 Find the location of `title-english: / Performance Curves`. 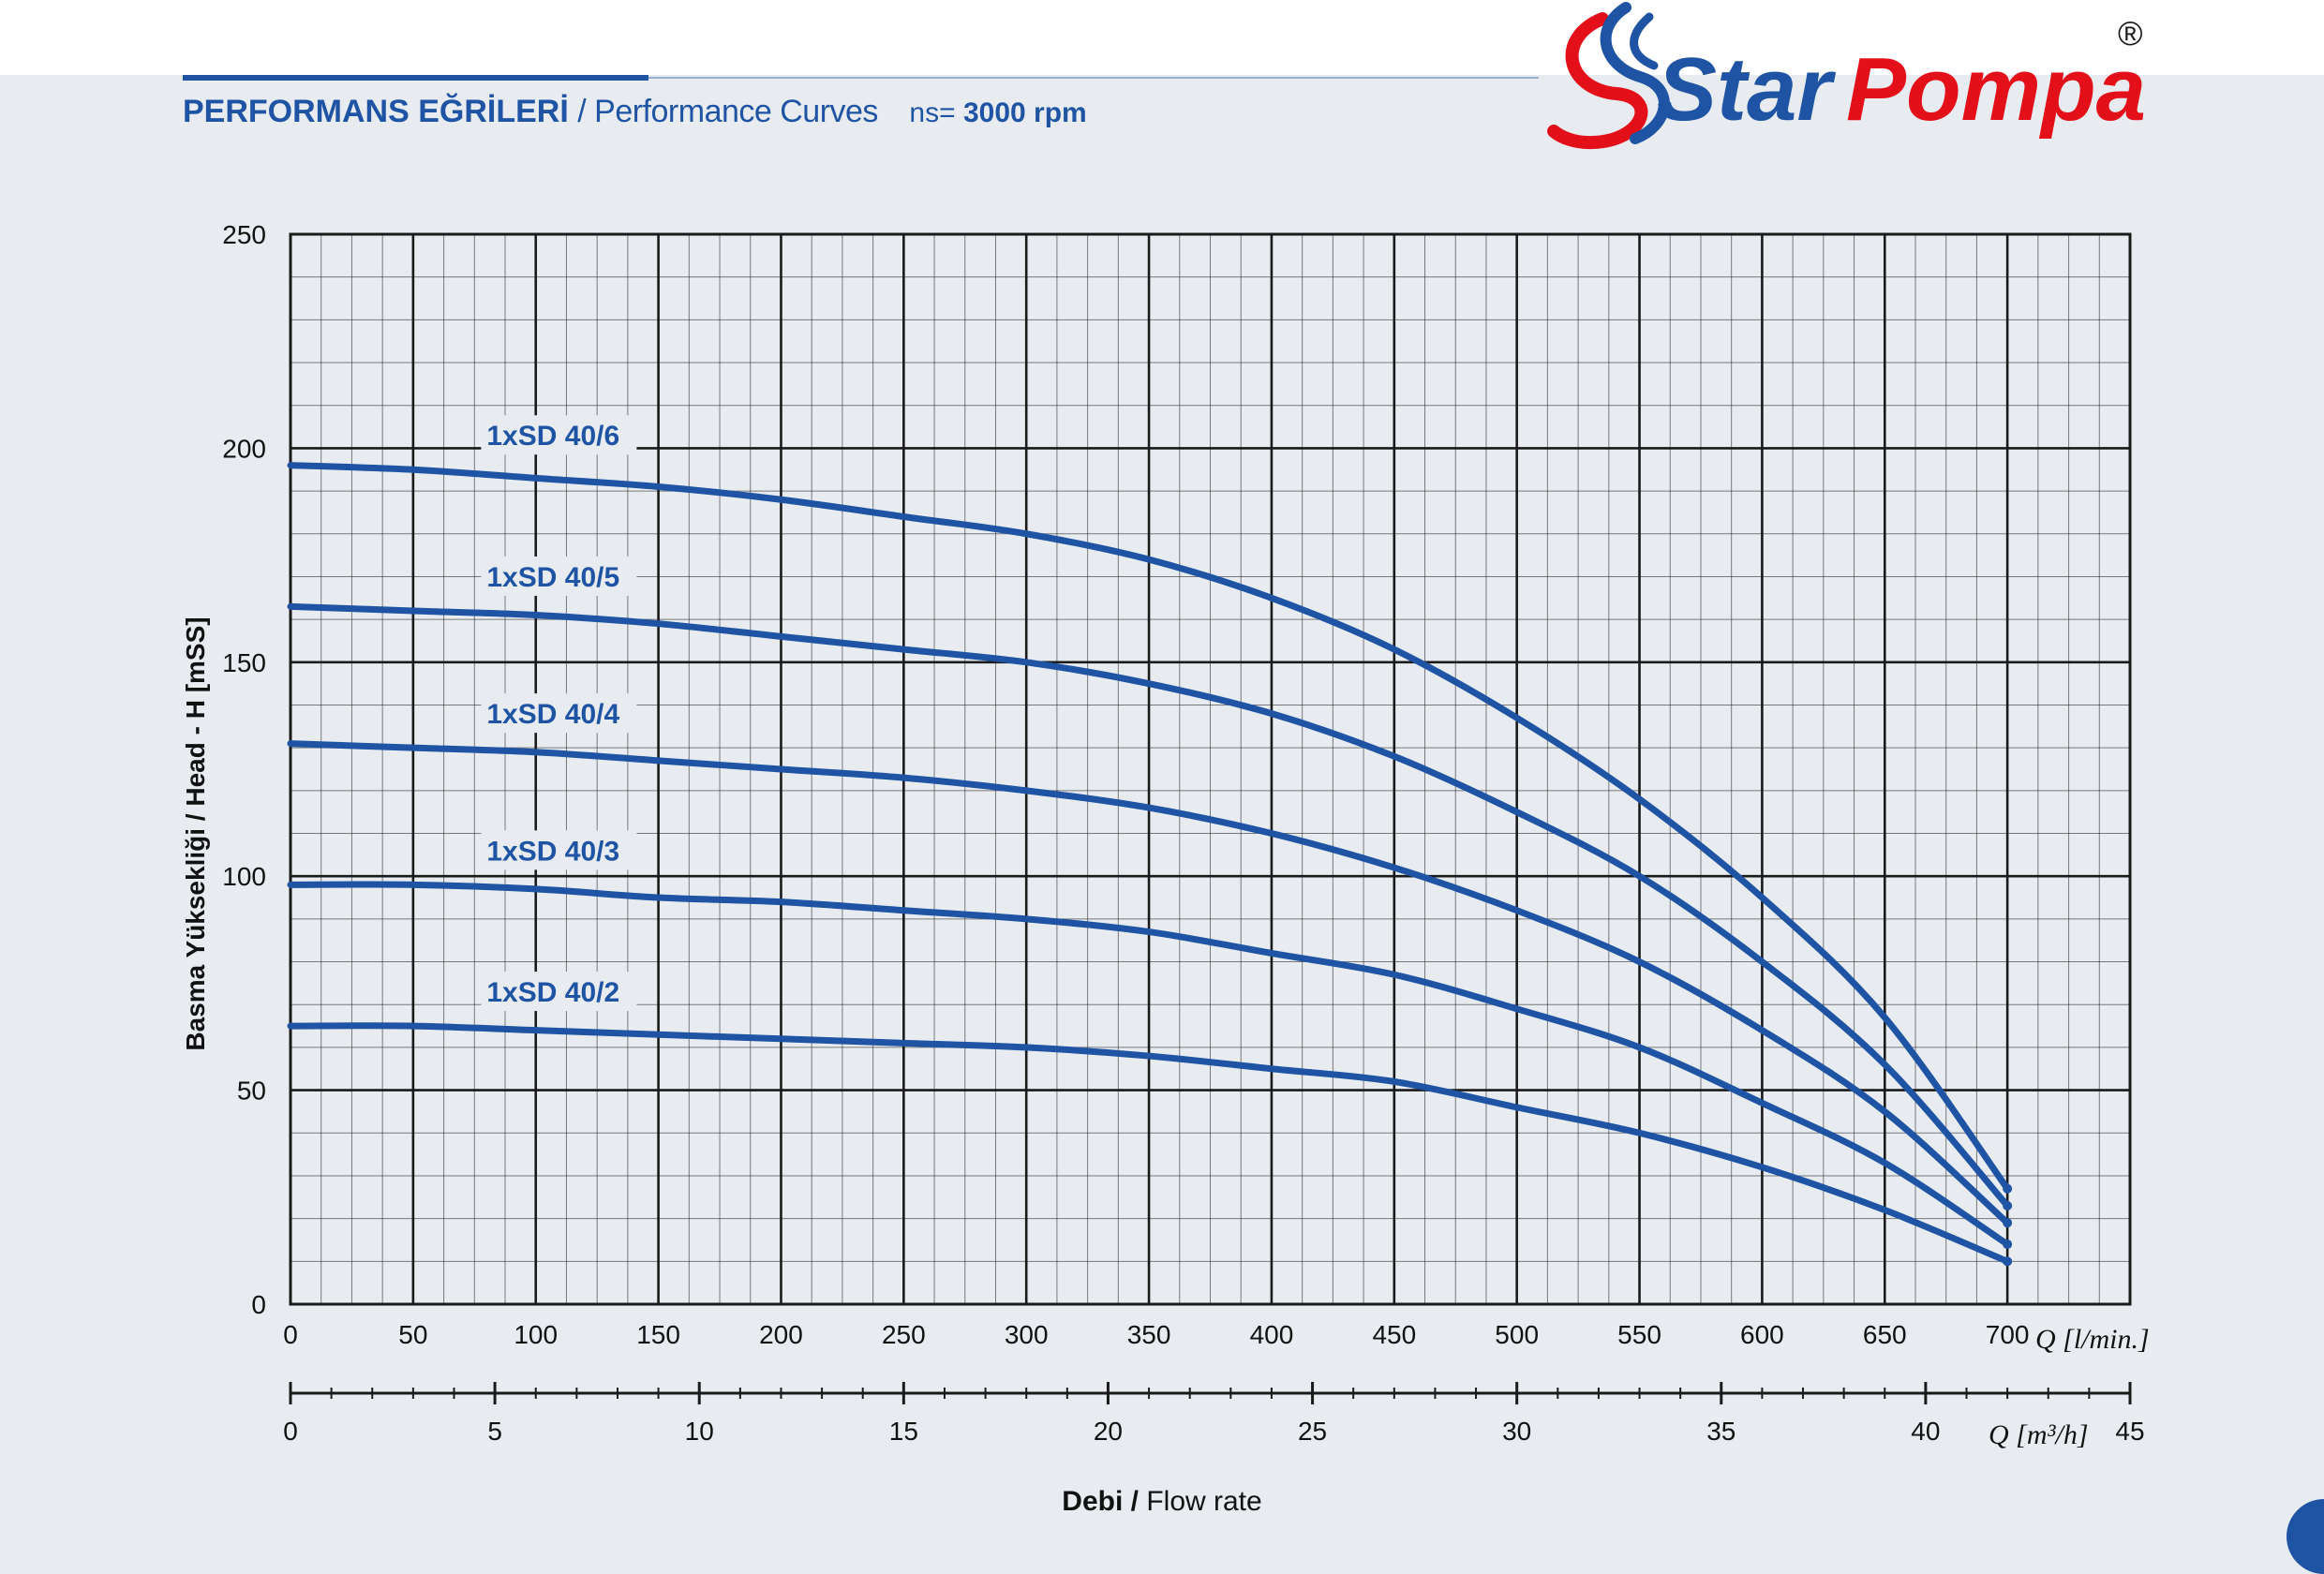

title-english: / Performance Curves is located at coordinates (727, 111).